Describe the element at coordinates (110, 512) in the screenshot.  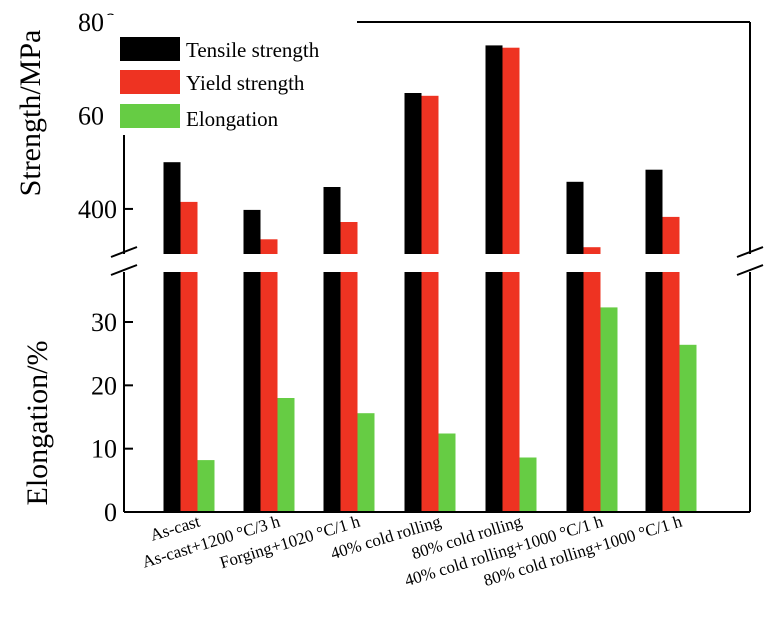
I see `elongation-tick-label-0: 0` at that location.